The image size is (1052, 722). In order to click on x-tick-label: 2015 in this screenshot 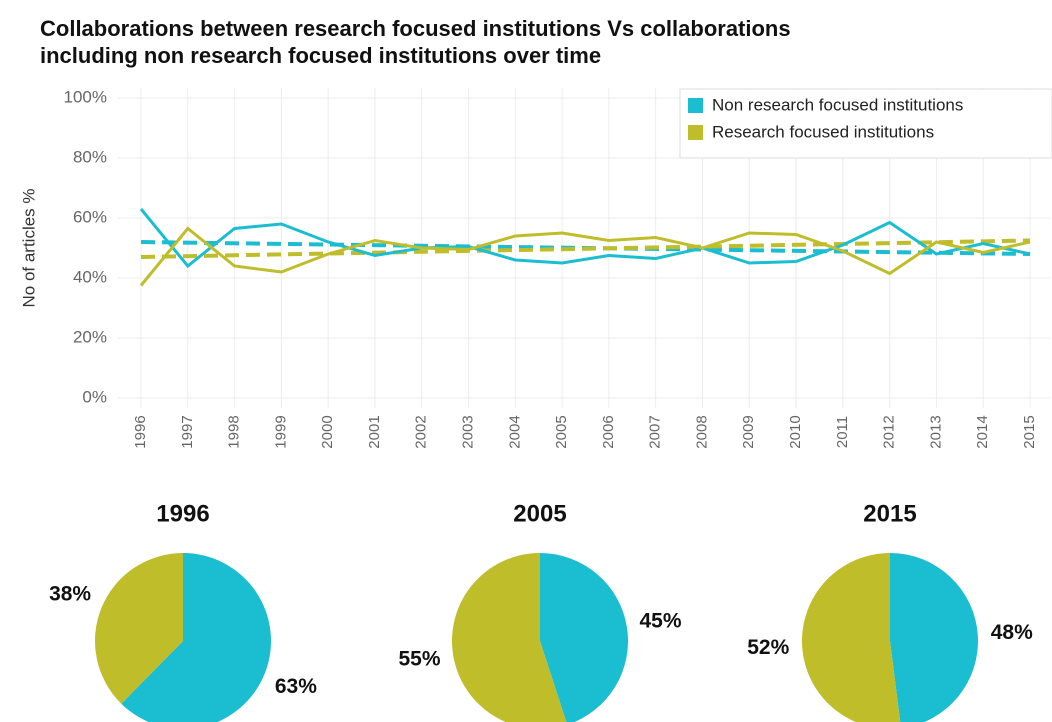, I will do `click(1029, 431)`.